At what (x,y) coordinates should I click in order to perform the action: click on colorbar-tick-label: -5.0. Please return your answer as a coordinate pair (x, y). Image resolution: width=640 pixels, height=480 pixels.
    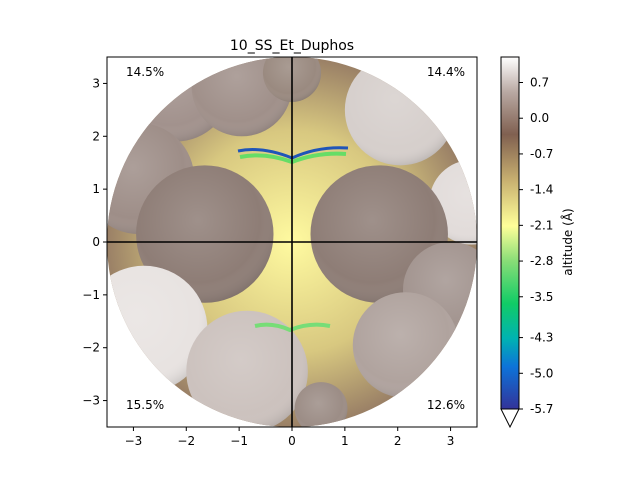
    Looking at the image, I should click on (541, 373).